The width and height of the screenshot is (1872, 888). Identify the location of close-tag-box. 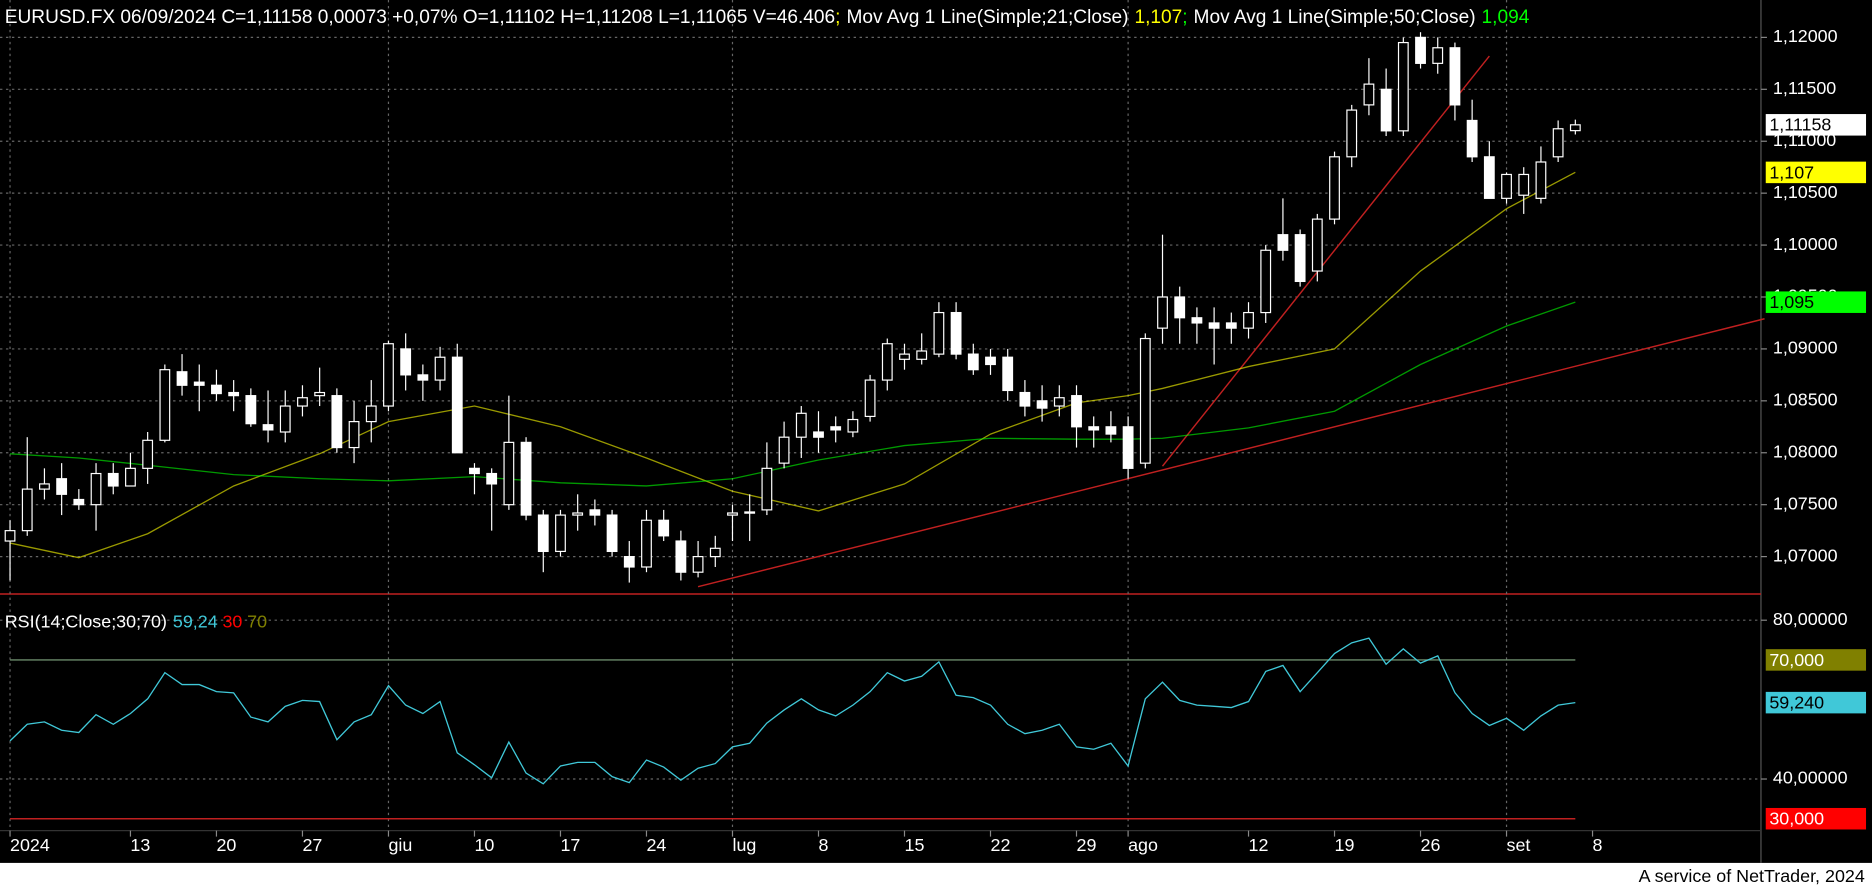
(1816, 125).